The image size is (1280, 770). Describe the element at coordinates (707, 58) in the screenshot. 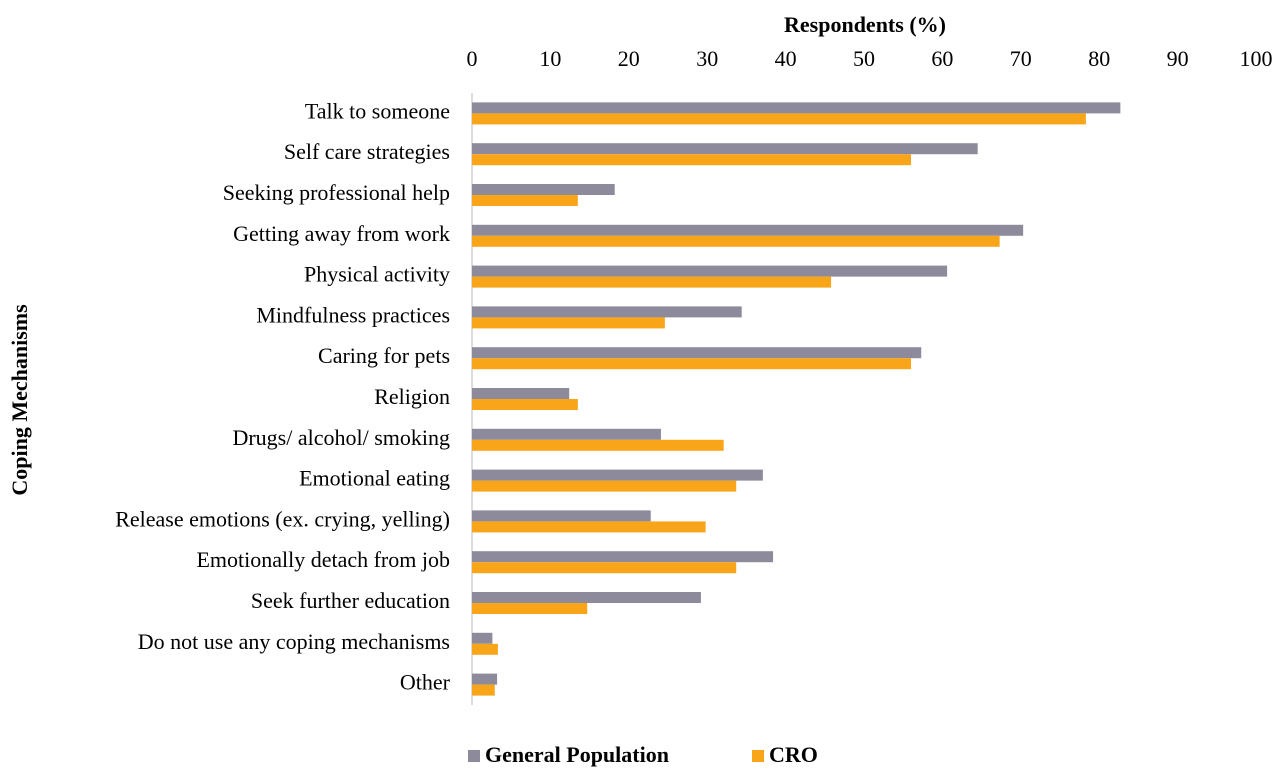

I see `x-tick-label: 30` at that location.